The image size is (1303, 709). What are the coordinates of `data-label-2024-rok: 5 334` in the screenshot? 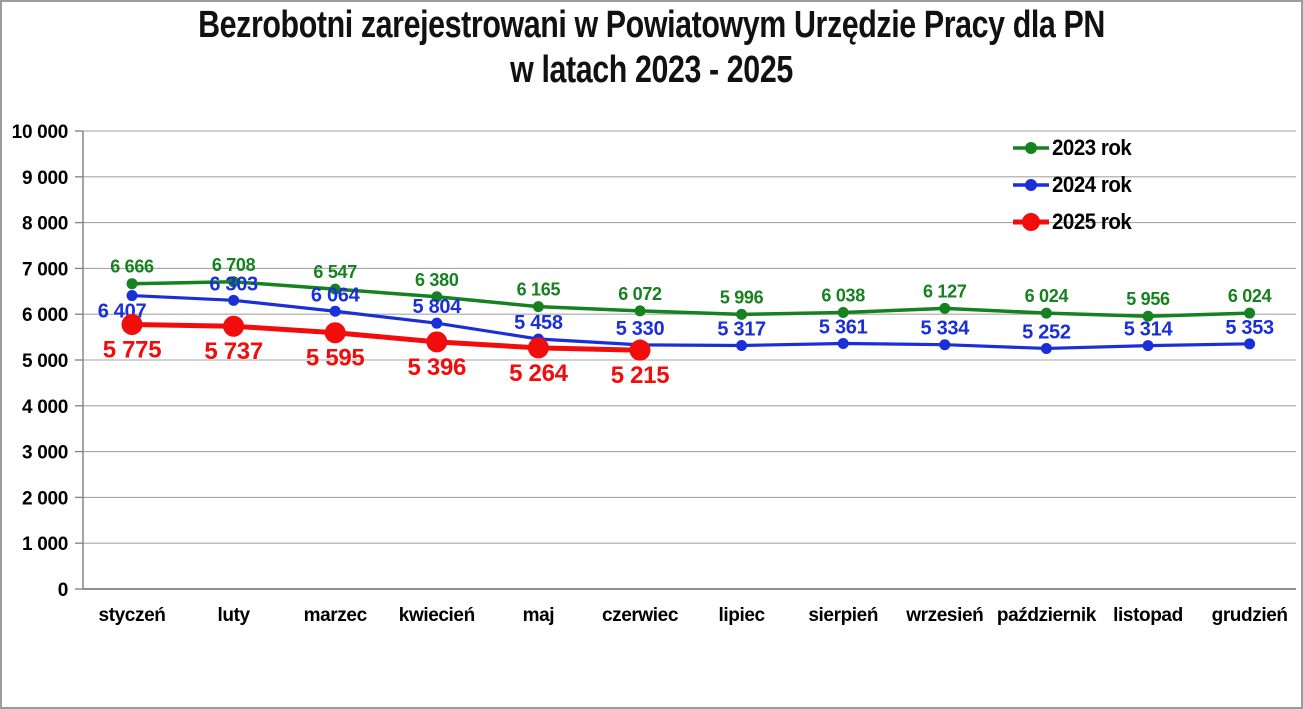 It's located at (946, 329).